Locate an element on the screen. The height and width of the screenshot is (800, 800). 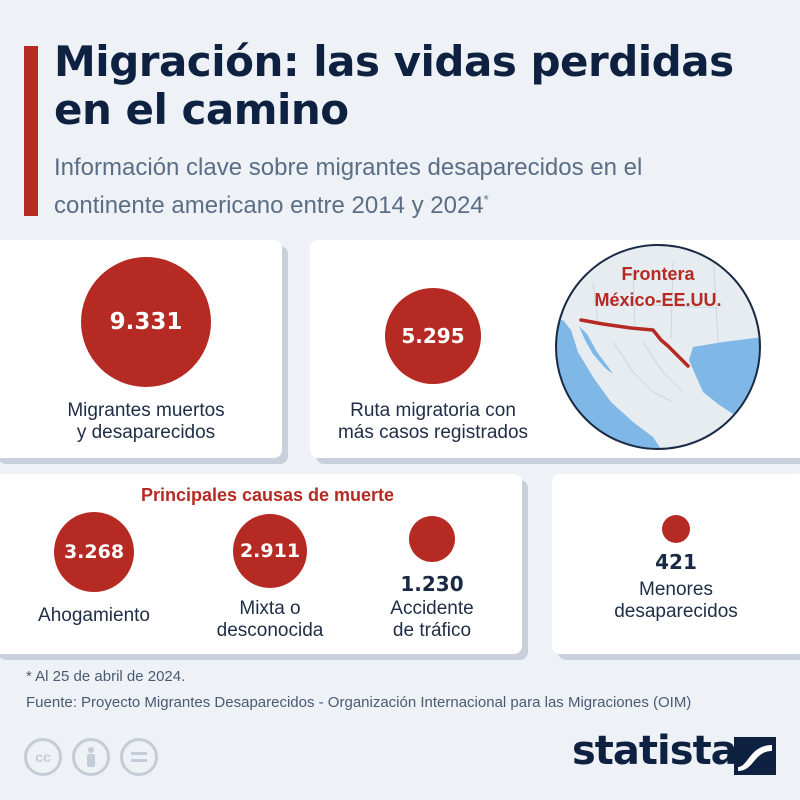
cause-drowning-value: 3.268 is located at coordinates (94, 552).